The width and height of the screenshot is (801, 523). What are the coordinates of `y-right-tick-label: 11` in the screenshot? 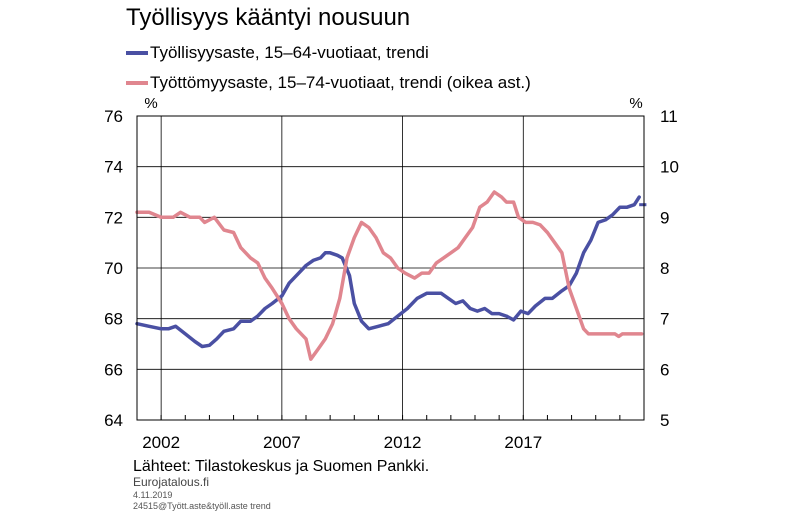 It's located at (669, 116).